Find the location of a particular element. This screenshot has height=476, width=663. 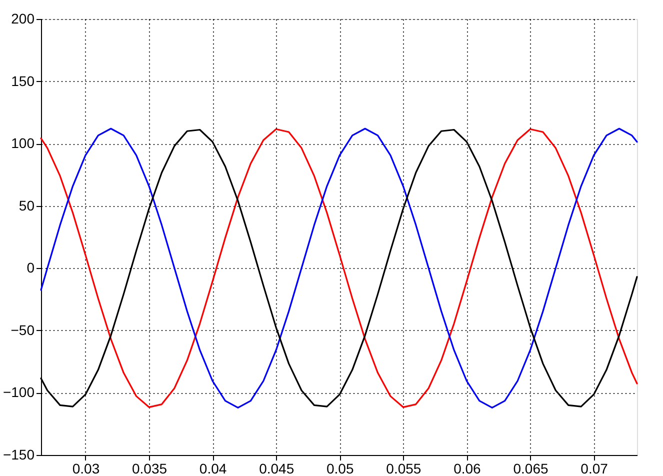

y-tick-label: 200 is located at coordinates (23, 18).